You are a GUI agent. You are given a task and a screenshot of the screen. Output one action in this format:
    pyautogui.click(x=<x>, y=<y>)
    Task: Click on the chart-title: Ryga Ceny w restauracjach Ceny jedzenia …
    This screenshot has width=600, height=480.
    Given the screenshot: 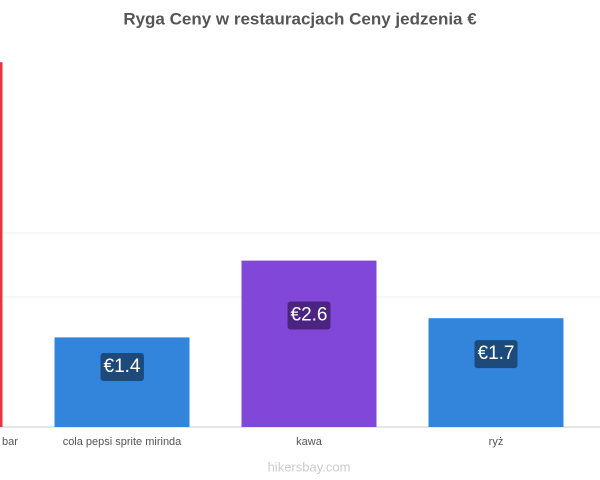 What is the action you would take?
    pyautogui.click(x=300, y=18)
    